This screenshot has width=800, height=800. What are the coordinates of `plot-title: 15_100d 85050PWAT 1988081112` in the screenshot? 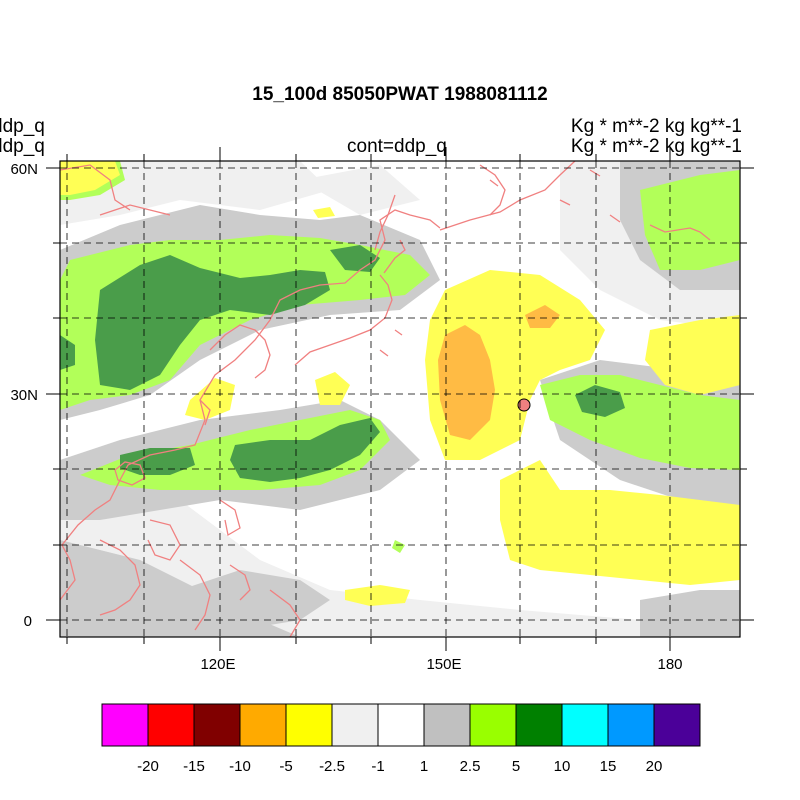 It's located at (400, 94).